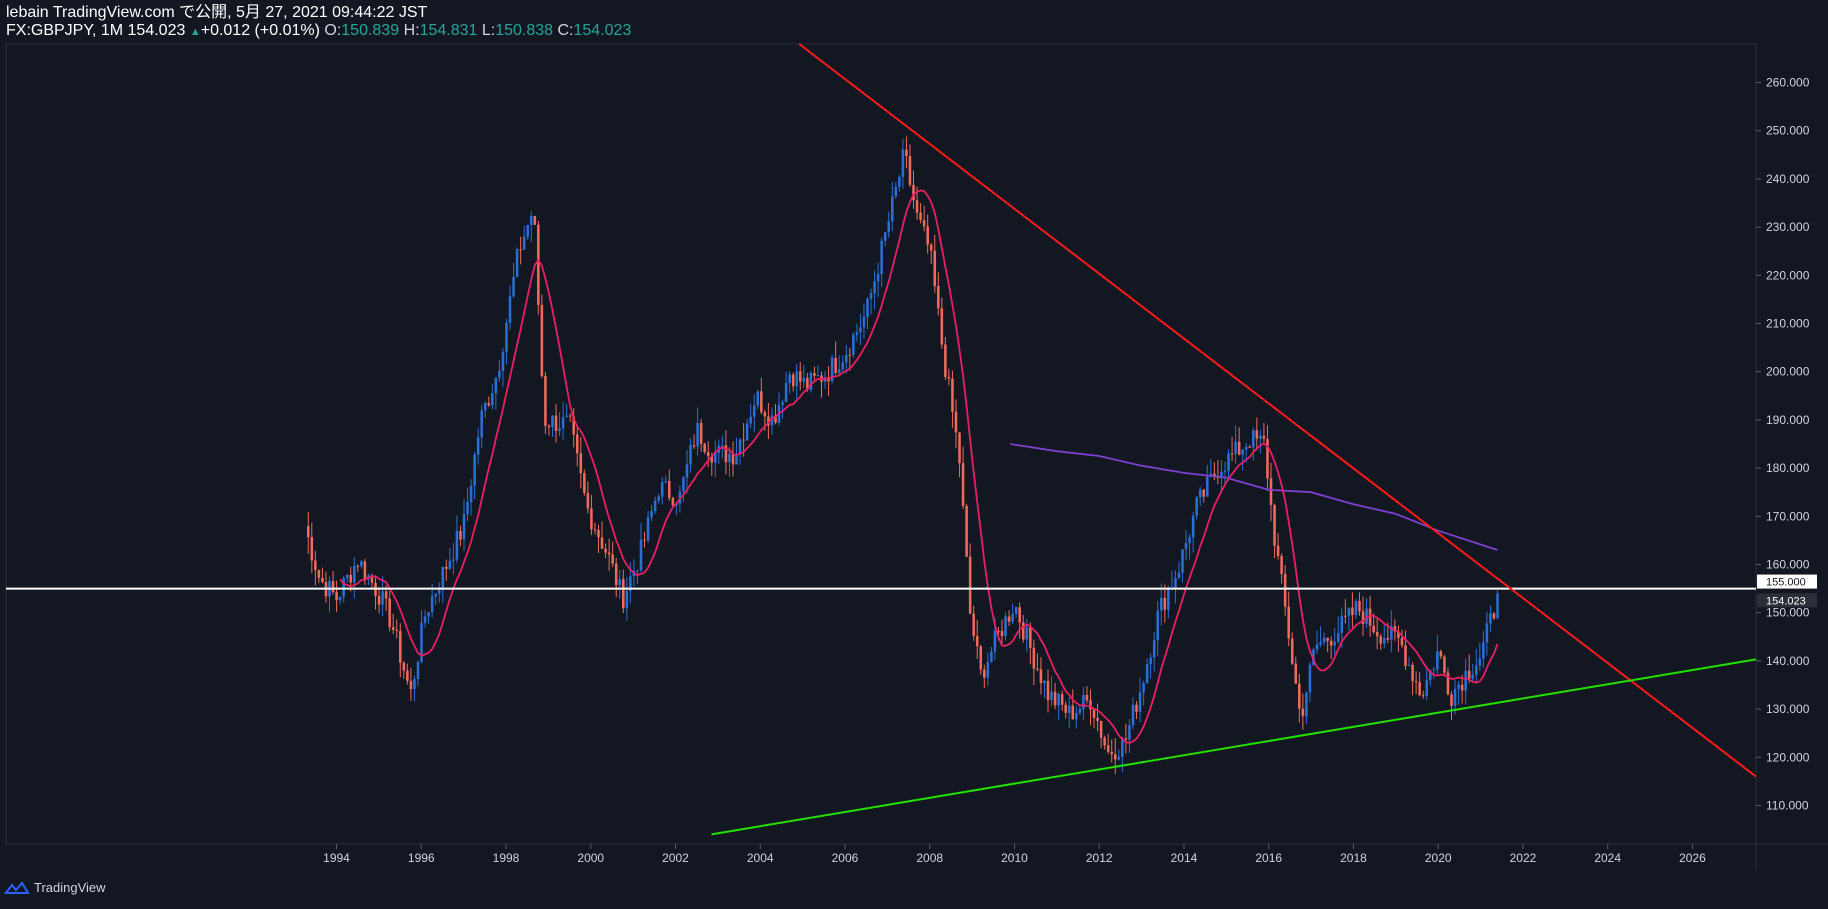 The image size is (1828, 909). I want to click on y-tick-label: 160.000, so click(1788, 564).